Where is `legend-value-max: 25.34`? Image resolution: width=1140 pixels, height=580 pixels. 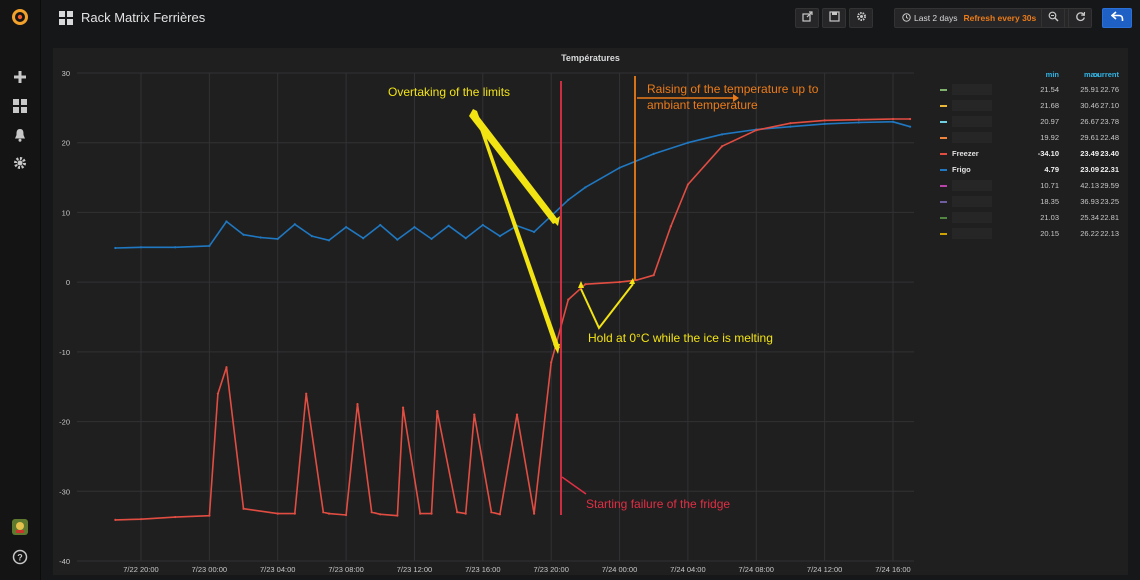
legend-value-max: 25.34 is located at coordinates (1089, 217).